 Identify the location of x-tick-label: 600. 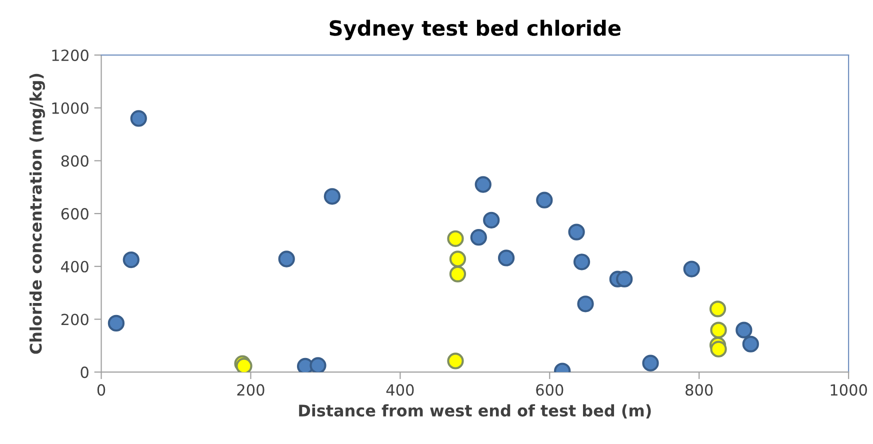
(550, 390).